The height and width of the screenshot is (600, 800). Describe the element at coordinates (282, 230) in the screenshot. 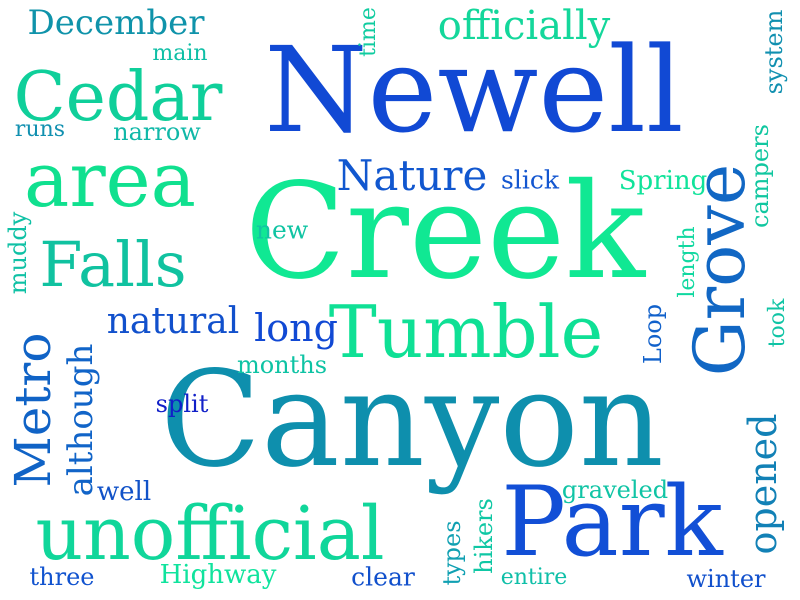

I see `word-new: new` at that location.